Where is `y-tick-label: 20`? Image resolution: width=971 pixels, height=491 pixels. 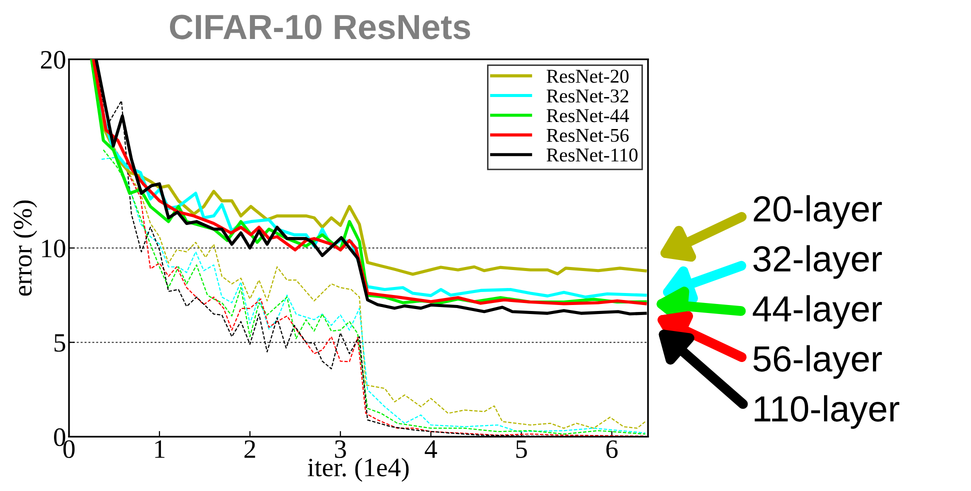
y-tick-label: 20 is located at coordinates (53, 59).